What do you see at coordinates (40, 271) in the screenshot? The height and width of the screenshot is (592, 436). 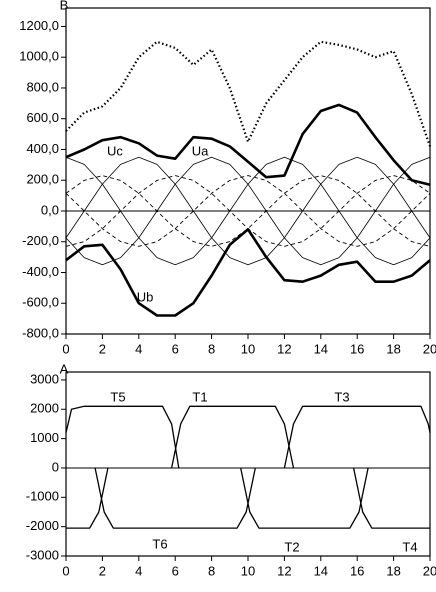 I see `y-tick-label: -400,0` at bounding box center [40, 271].